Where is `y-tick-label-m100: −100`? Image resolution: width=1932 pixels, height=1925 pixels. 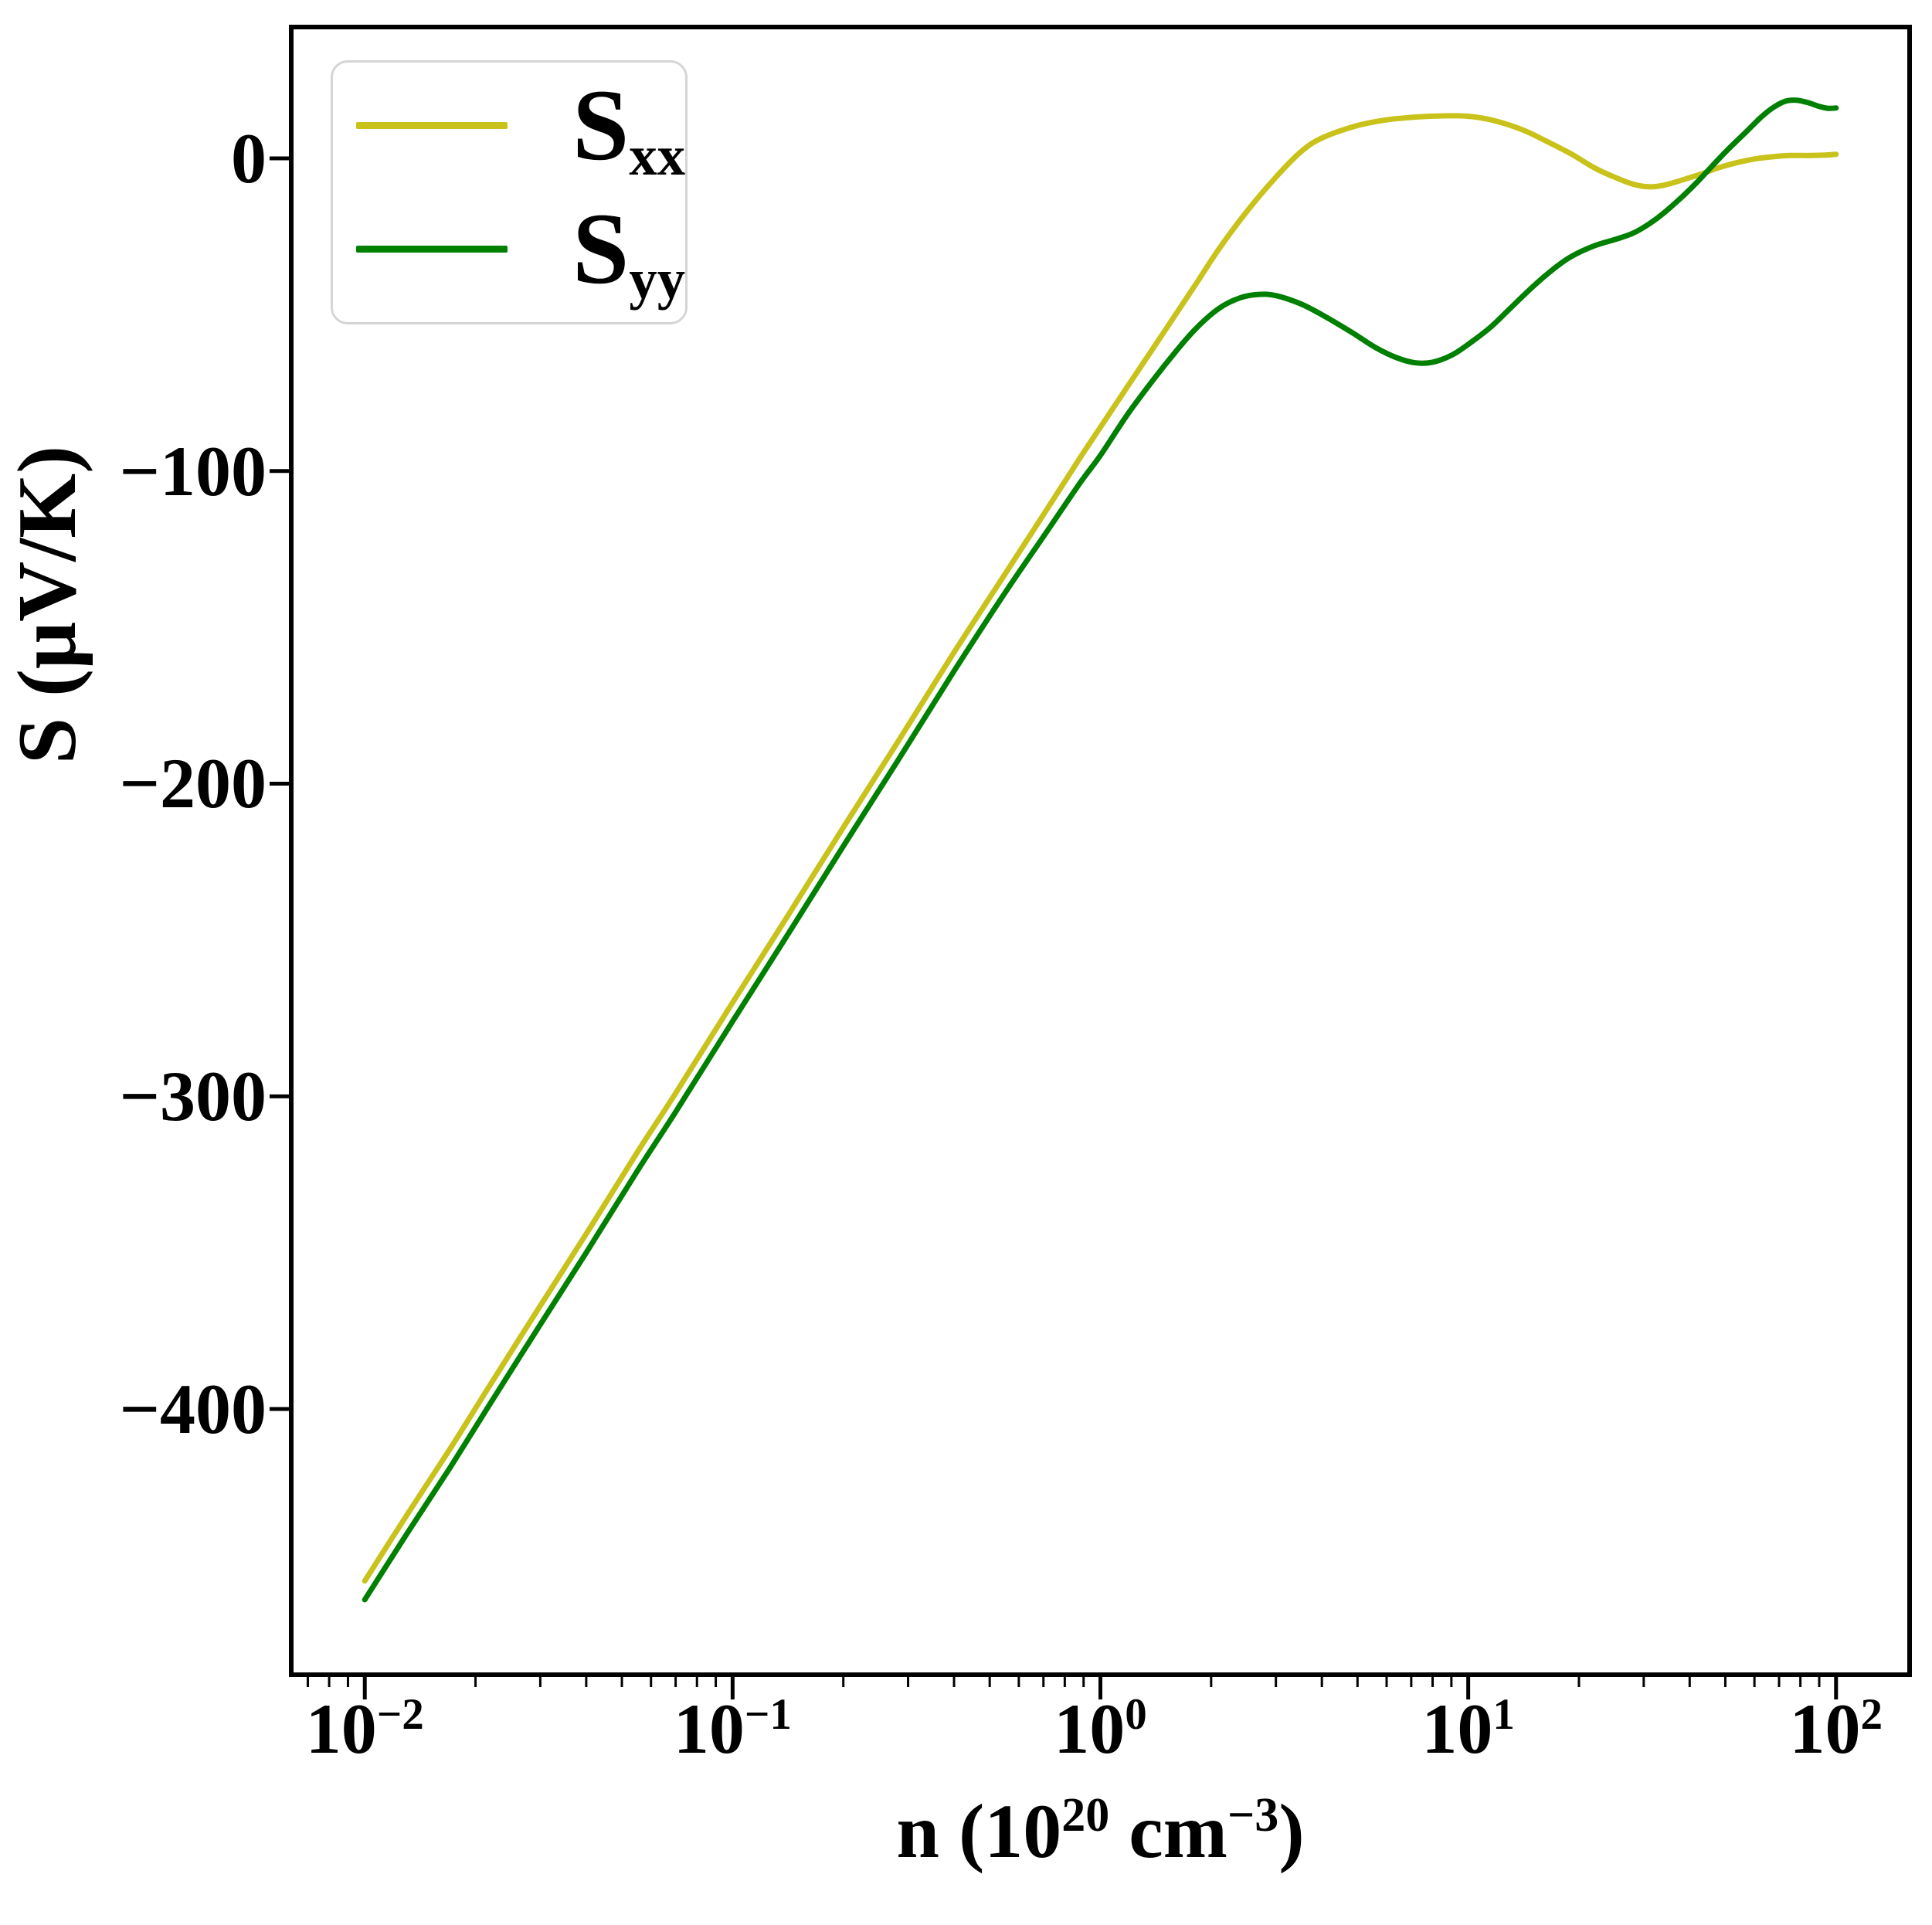 y-tick-label-m100: −100 is located at coordinates (193, 471).